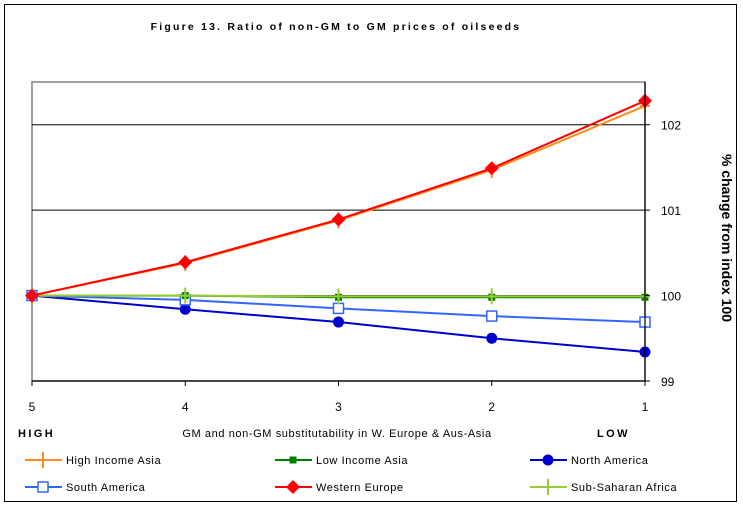  What do you see at coordinates (43, 487) in the screenshot?
I see `legend-marker-south-america` at bounding box center [43, 487].